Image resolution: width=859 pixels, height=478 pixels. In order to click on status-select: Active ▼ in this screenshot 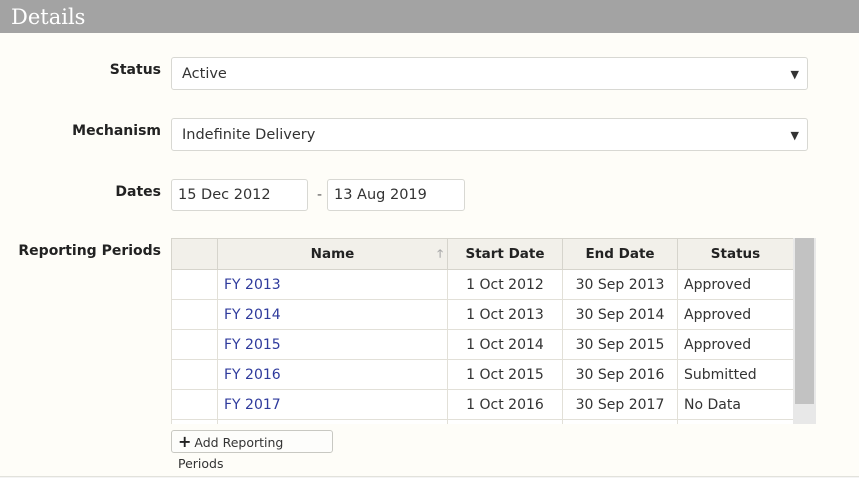, I will do `click(489, 73)`.